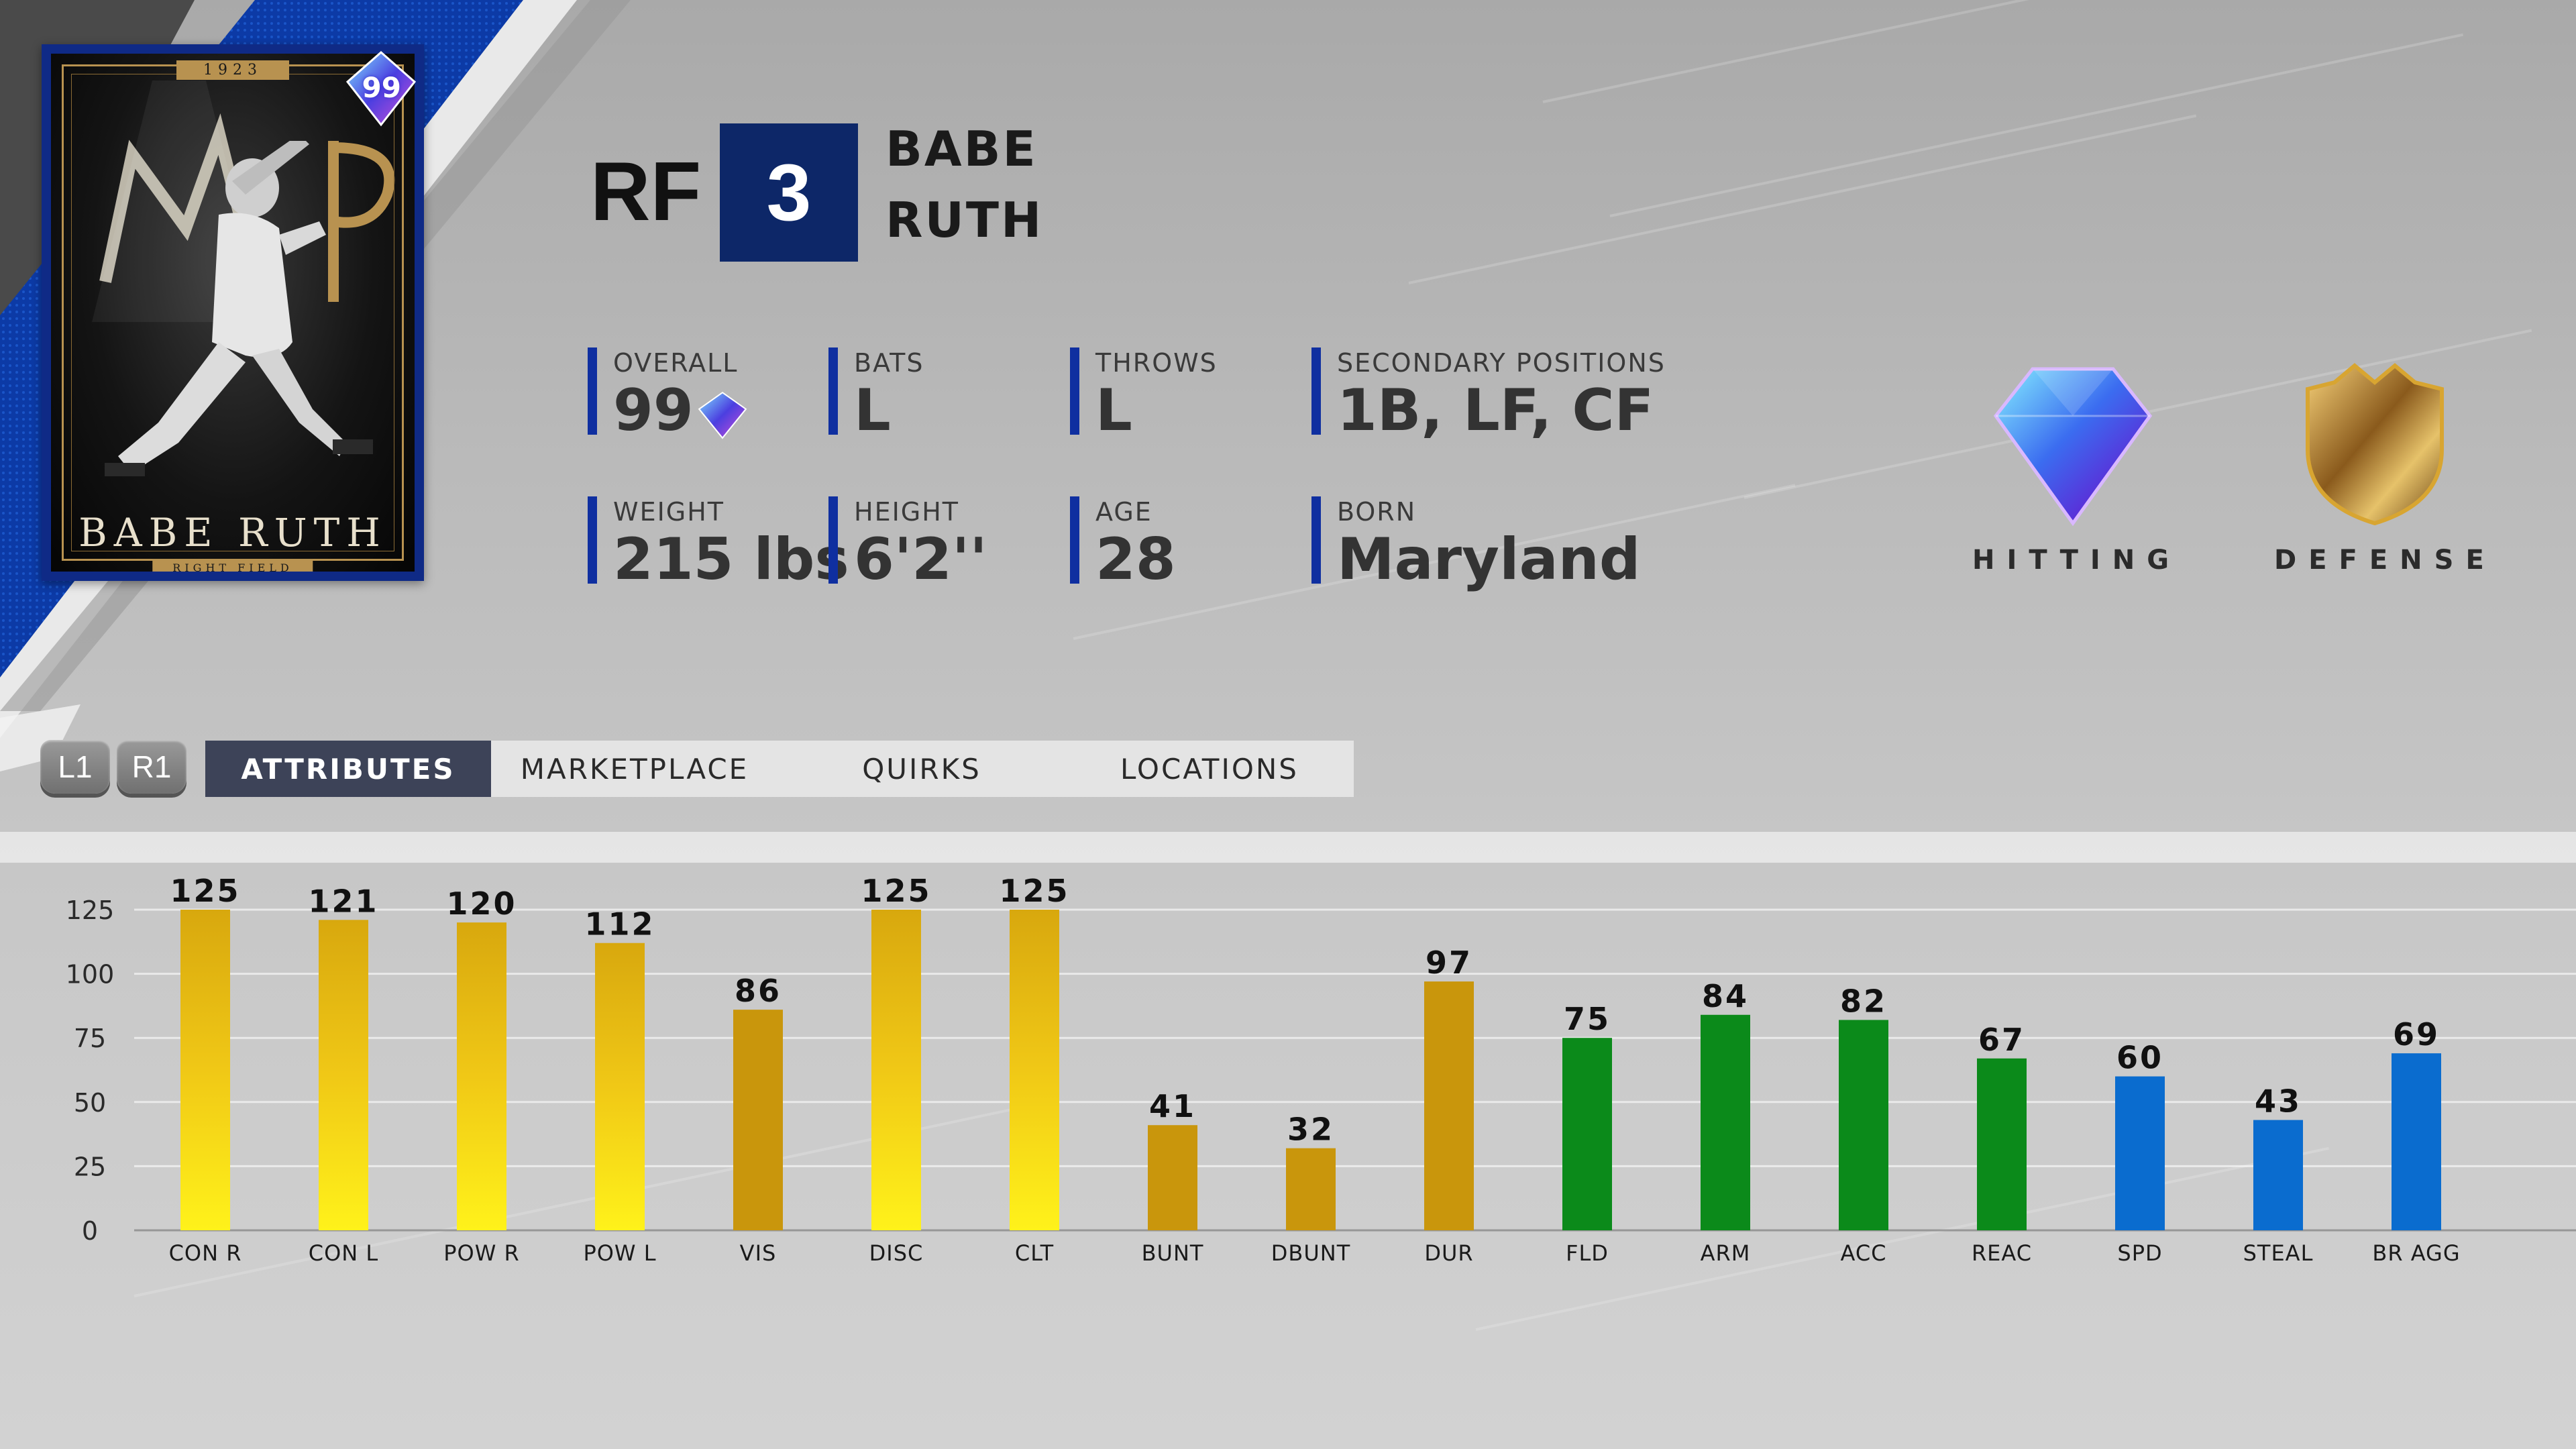 The image size is (2576, 1449). I want to click on bar-value-label: 82, so click(1863, 1001).